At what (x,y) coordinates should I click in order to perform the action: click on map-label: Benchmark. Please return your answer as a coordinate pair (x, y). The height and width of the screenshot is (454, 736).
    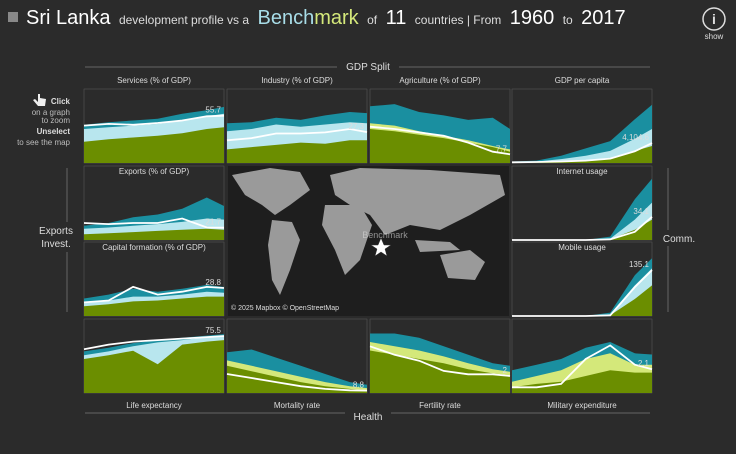
    Looking at the image, I should click on (385, 235).